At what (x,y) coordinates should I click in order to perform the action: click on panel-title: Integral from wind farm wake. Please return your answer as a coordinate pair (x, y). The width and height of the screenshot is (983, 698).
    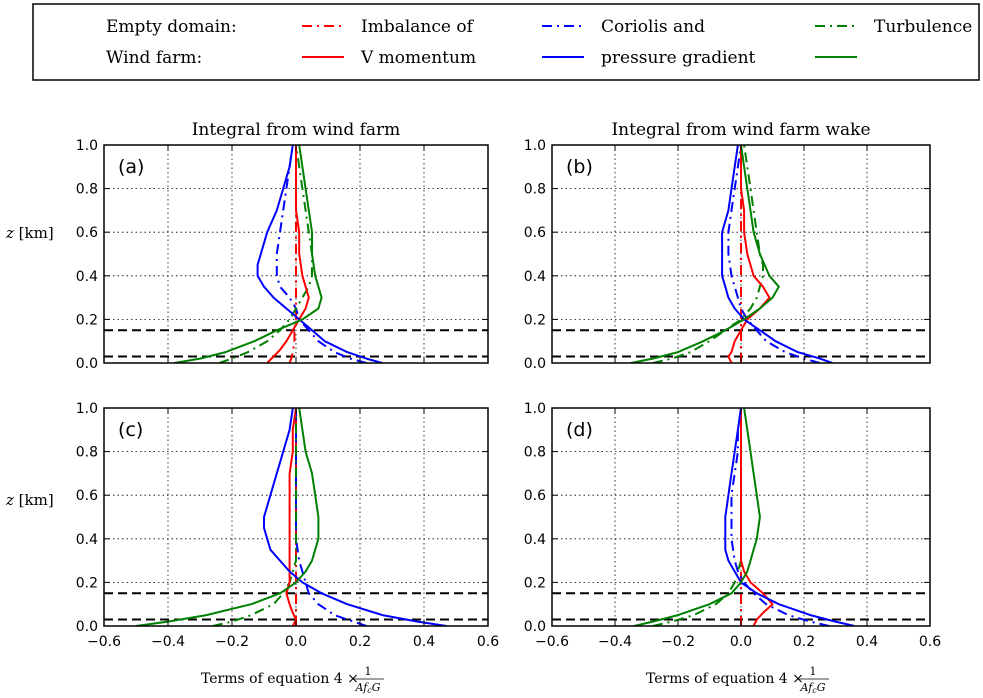
    Looking at the image, I should click on (740, 130).